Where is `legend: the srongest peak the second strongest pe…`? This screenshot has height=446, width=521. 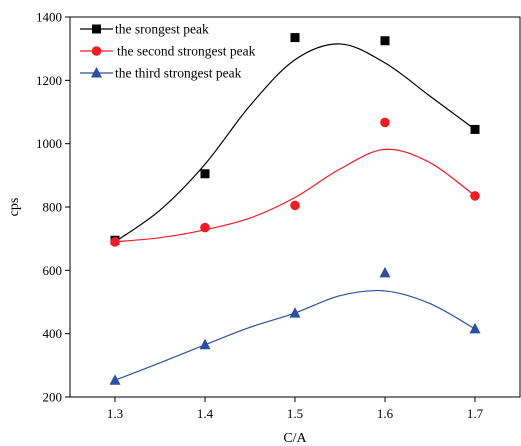 legend: the srongest peak the second strongest pe… is located at coordinates (168, 51).